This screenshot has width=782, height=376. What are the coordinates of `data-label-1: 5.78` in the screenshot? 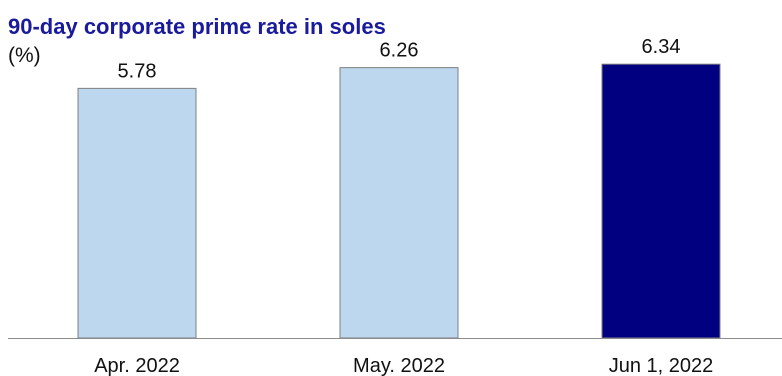 It's located at (137, 71).